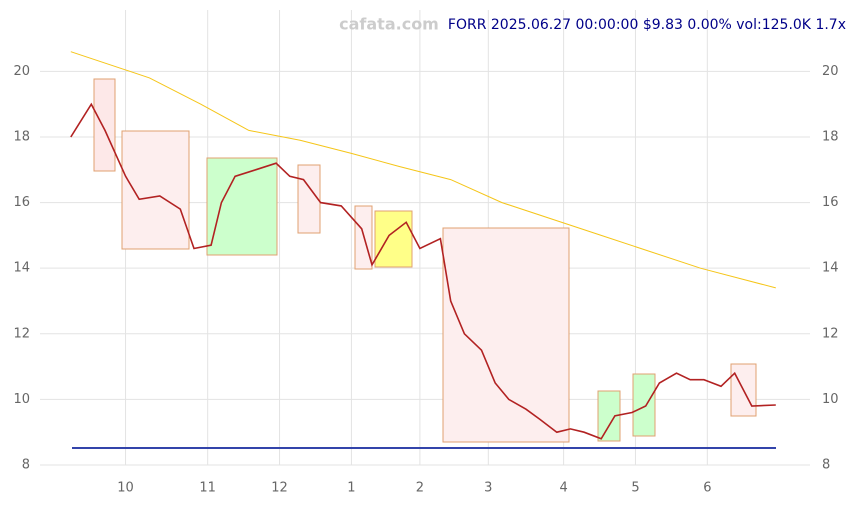 Image resolution: width=856 pixels, height=505 pixels. Describe the element at coordinates (488, 488) in the screenshot. I see `x-tick-label: 3` at that location.